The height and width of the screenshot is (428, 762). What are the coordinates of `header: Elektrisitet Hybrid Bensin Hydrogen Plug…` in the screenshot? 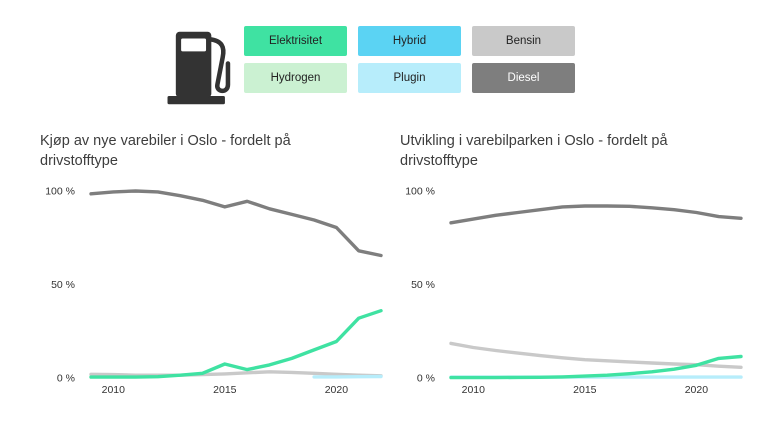 It's located at (370, 67).